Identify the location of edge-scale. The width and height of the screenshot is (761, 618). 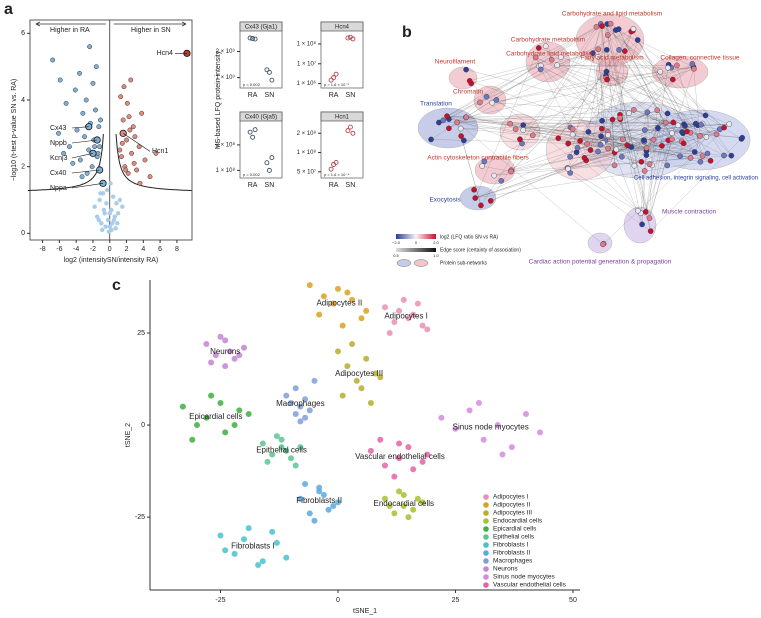
(416, 250).